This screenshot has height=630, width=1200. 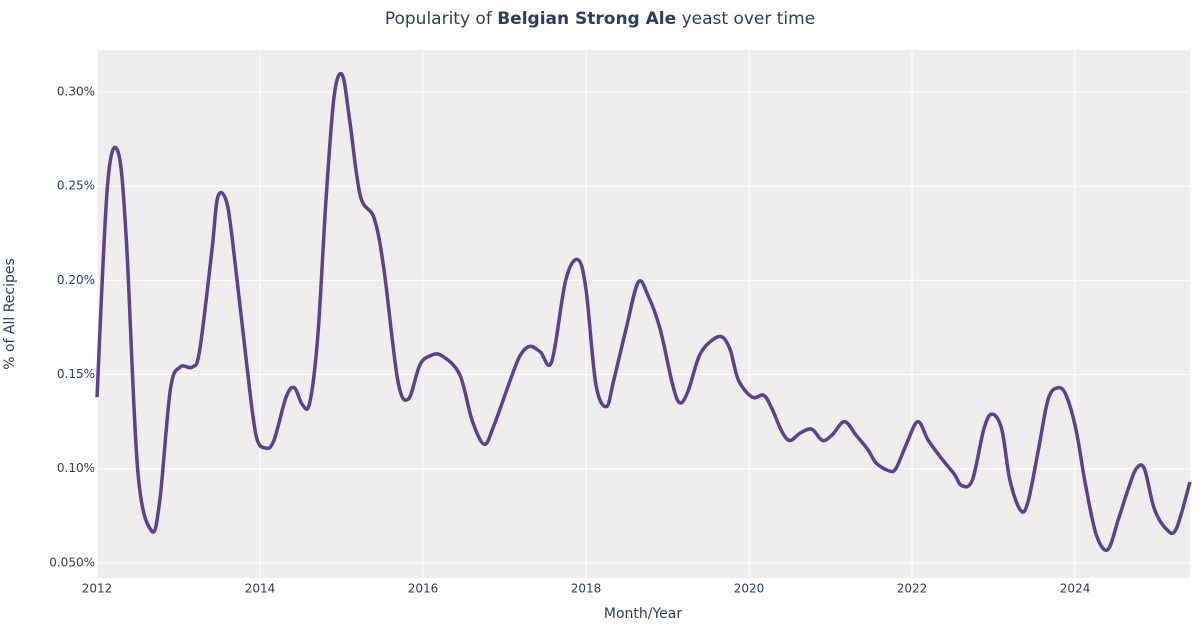 I want to click on y-tick-label: 0.20%, so click(x=76, y=280).